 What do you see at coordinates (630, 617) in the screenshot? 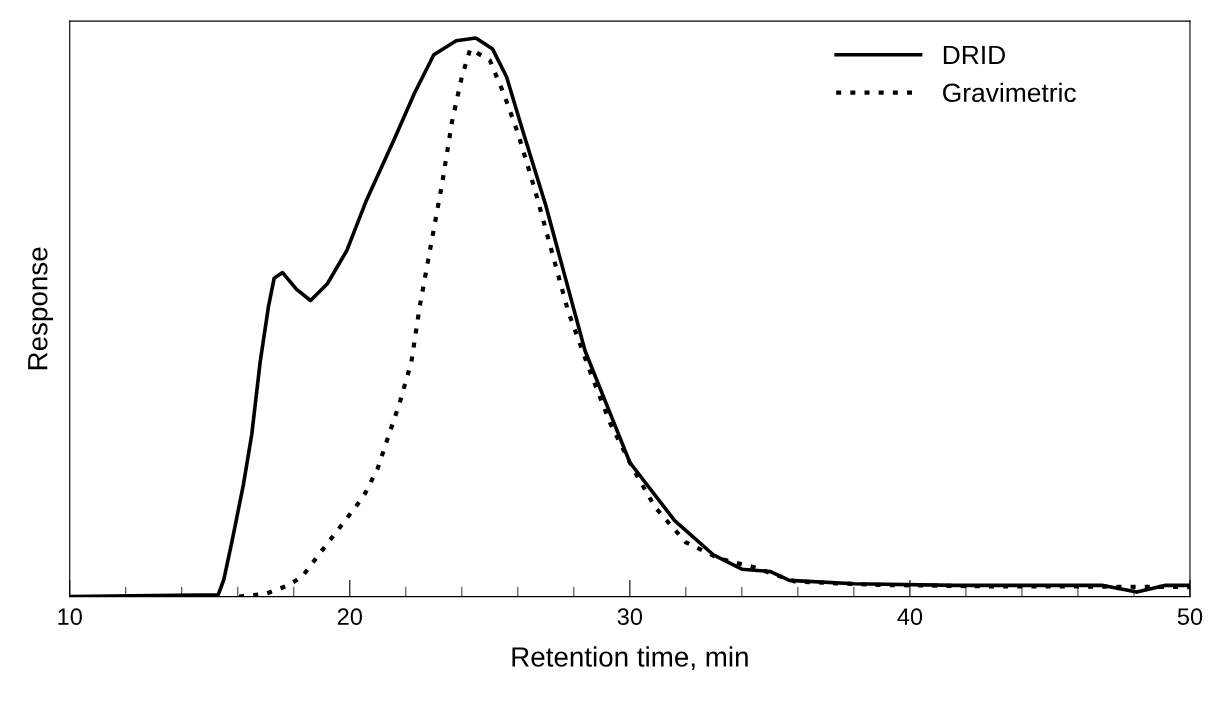
I see `x-tick-label: 30` at bounding box center [630, 617].